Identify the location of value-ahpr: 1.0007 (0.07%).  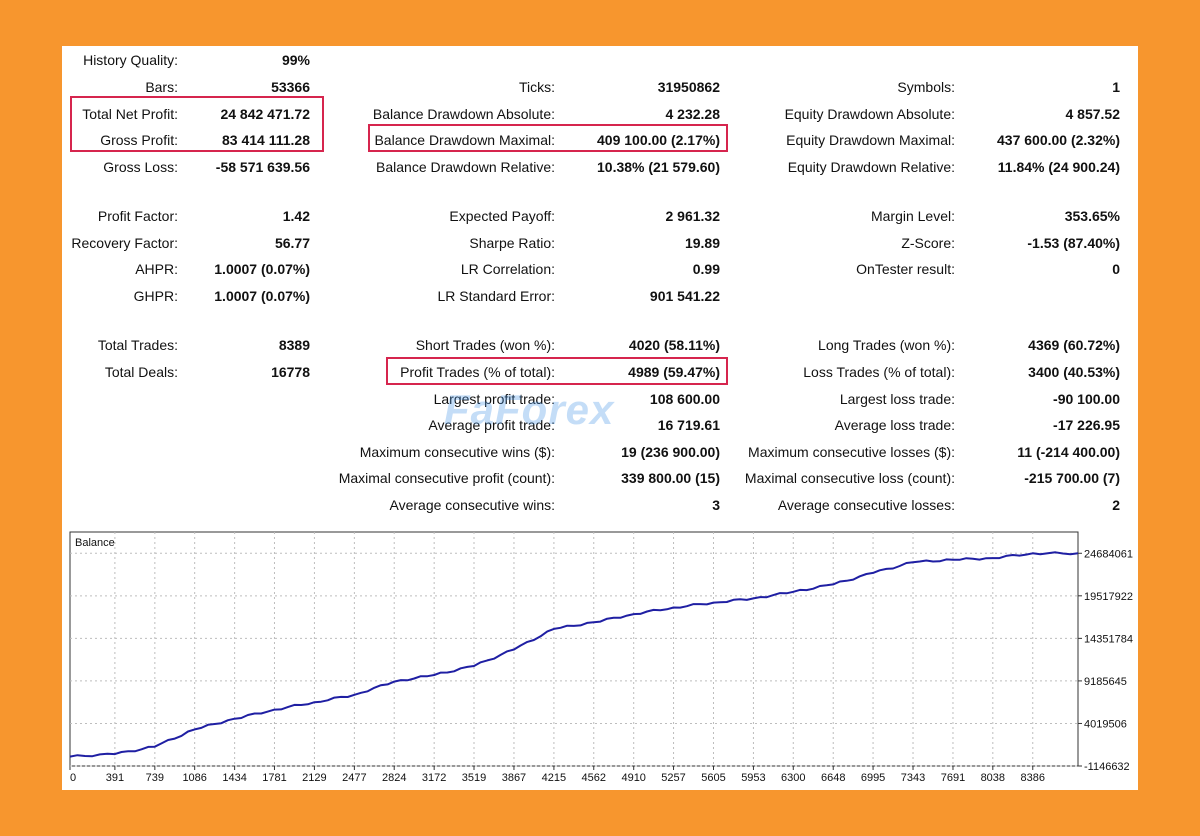
(262, 269).